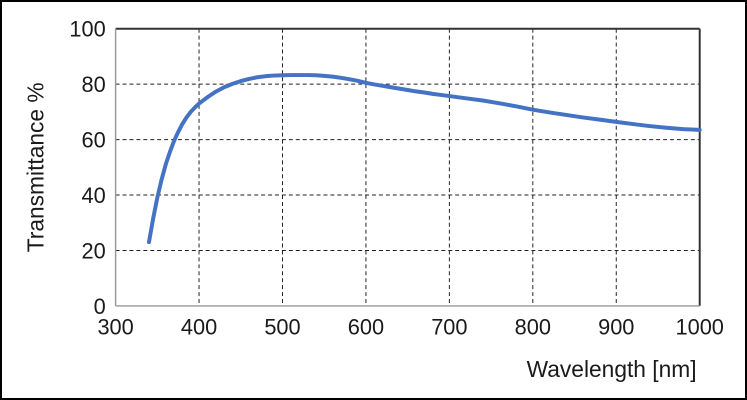 This screenshot has height=400, width=747. Describe the element at coordinates (93, 250) in the screenshot. I see `y-tick-label: 20` at that location.